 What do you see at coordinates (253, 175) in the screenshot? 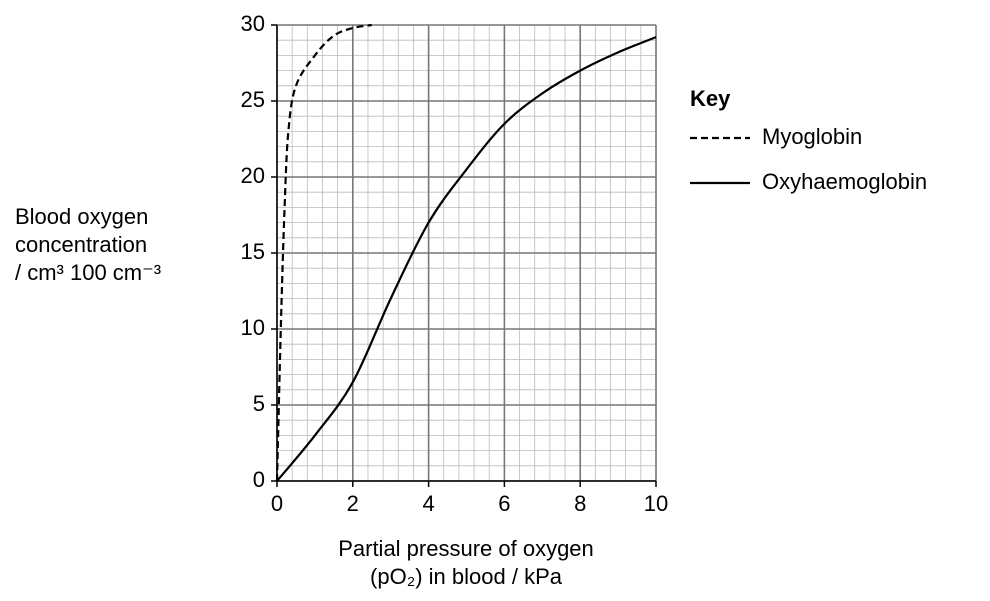
I see `y-tick-label: 20` at bounding box center [253, 175].